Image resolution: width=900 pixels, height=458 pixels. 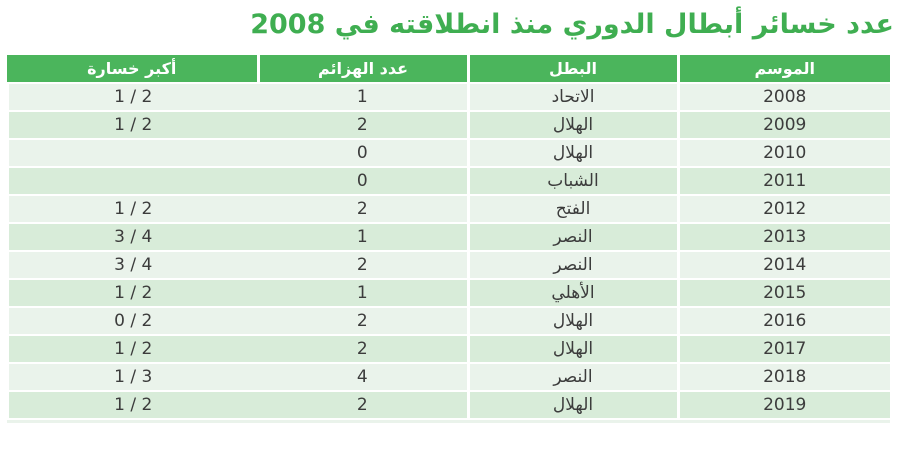 I want to click on table-row: 2019 الهلال 2 1 / 2, so click(x=447, y=405).